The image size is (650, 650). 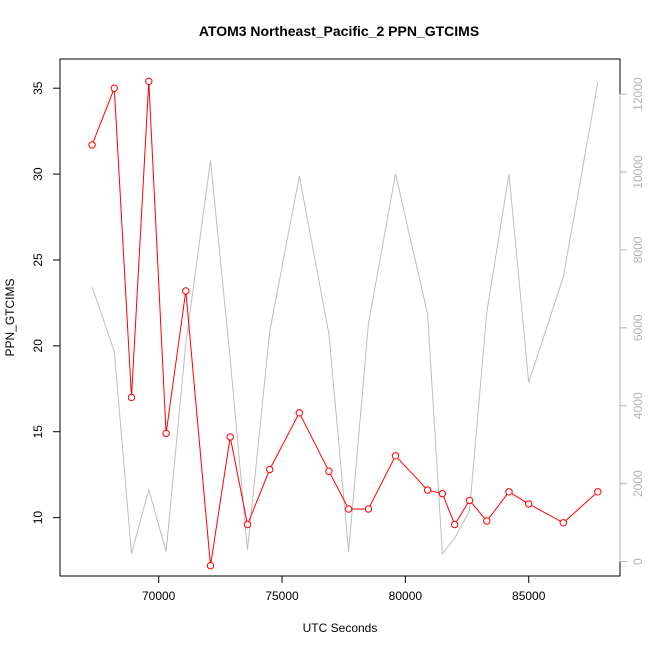 I want to click on y2-tick-label: 4000, so click(x=638, y=405).